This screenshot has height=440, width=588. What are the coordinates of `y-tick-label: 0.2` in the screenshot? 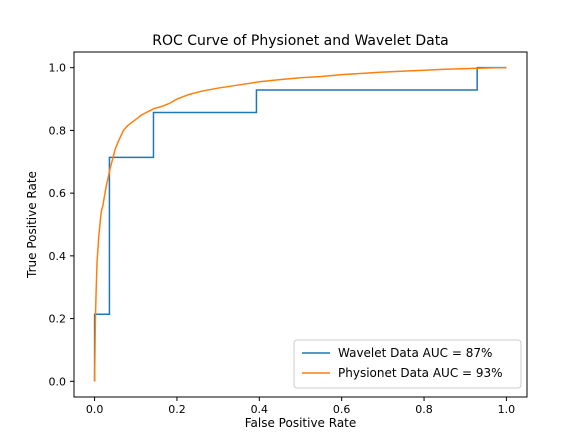 It's located at (58, 319).